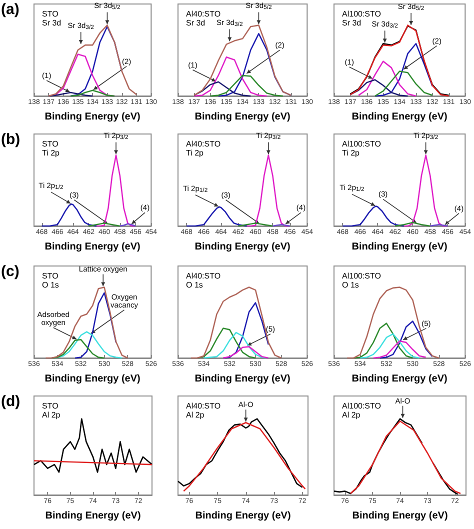 The height and width of the screenshot is (529, 474). I want to click on text: (d), so click(10, 401).